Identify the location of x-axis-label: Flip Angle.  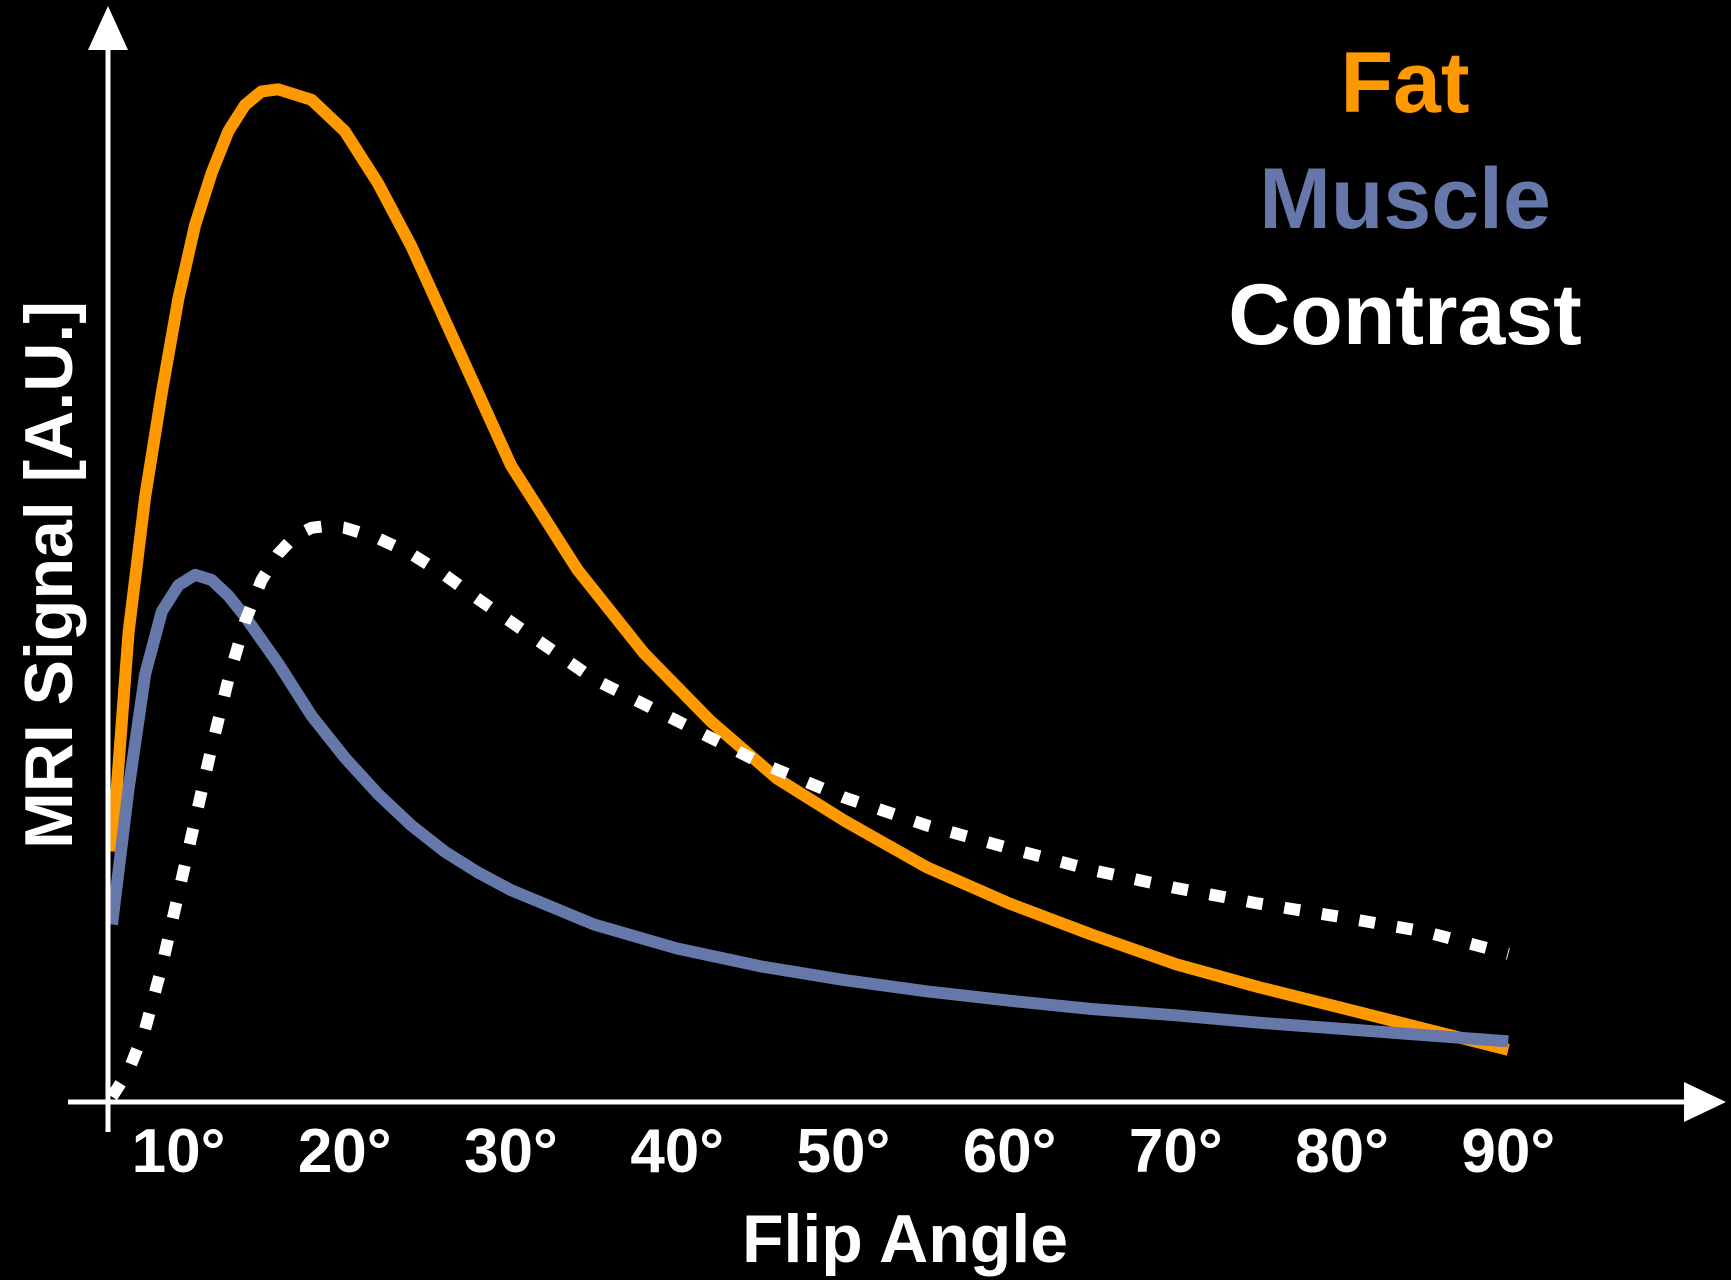
(905, 1239).